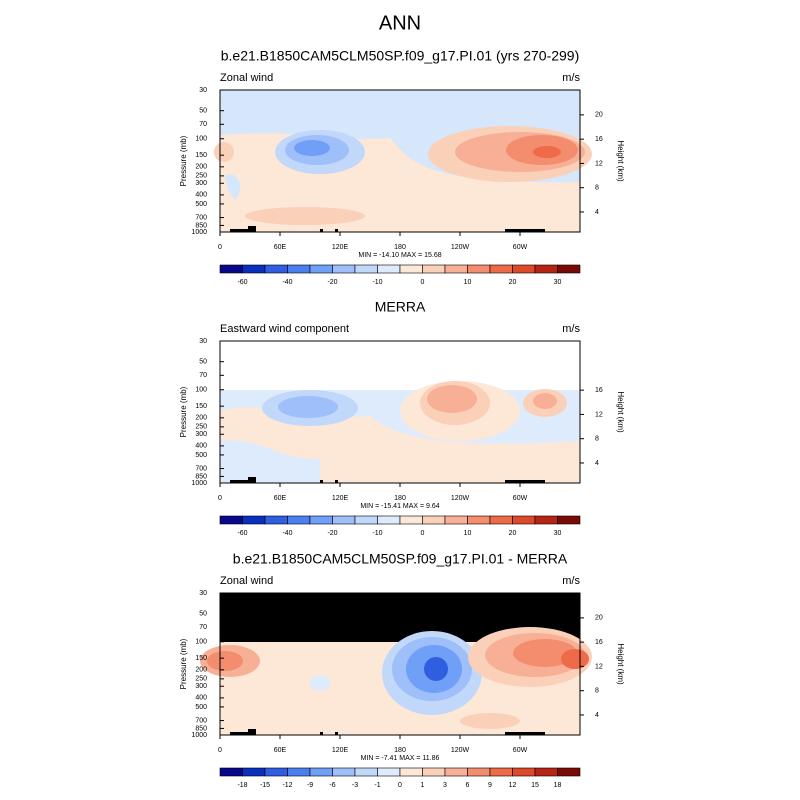 This screenshot has height=800, width=800. What do you see at coordinates (201, 707) in the screenshot?
I see `y-tick-label: 500` at bounding box center [201, 707].